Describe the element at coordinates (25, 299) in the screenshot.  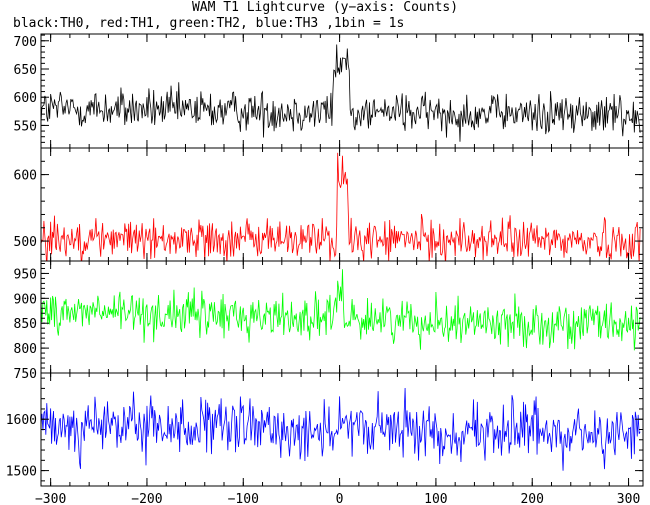
I see `y-tick-label: 900` at that location.